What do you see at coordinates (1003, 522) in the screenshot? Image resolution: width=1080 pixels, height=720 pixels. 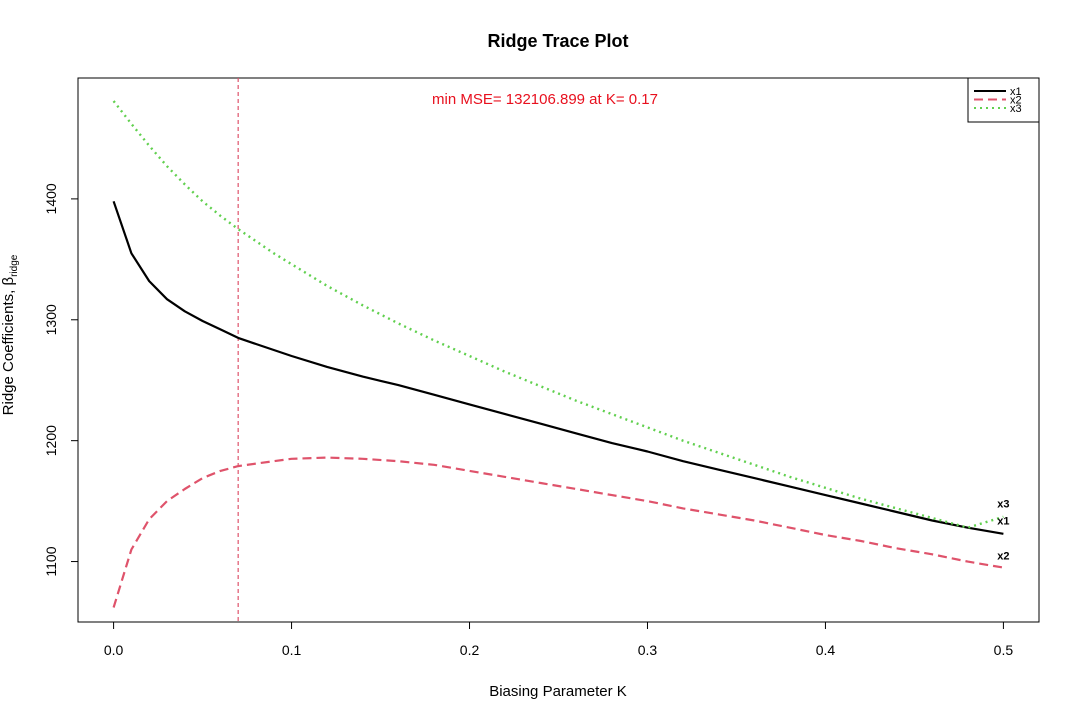 I see `end-label-x1: x1` at bounding box center [1003, 522].